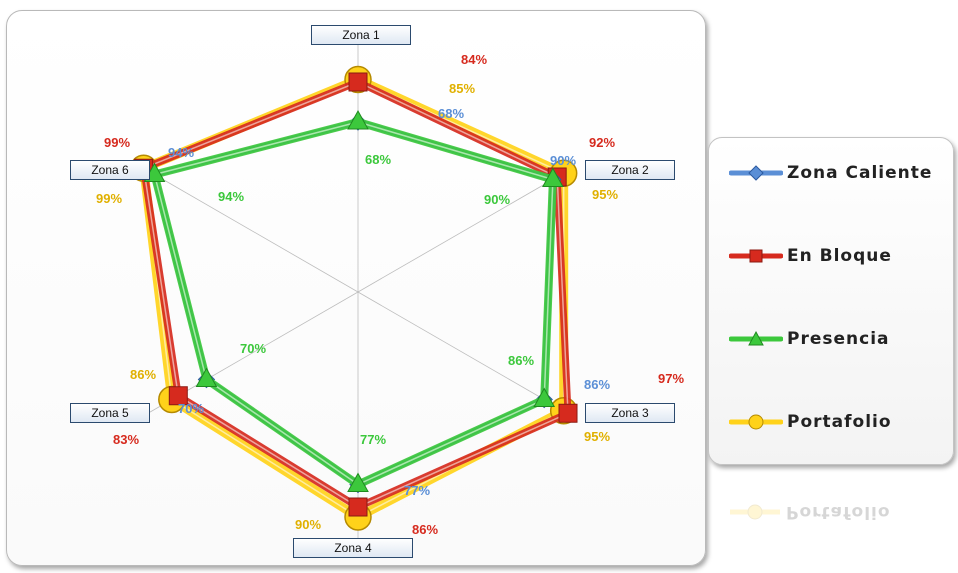  What do you see at coordinates (756, 422) in the screenshot?
I see `legend-swatch-portafolio` at bounding box center [756, 422].